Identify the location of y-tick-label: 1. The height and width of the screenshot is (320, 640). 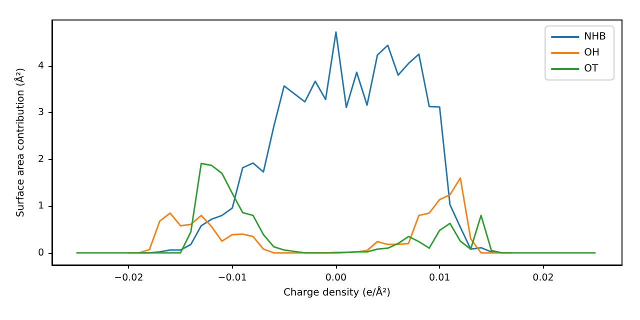
(41, 206).